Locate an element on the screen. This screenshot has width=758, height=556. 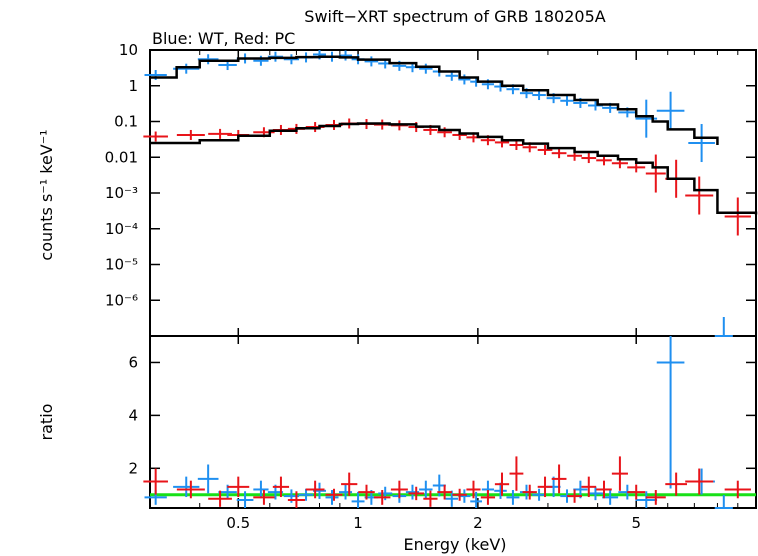
y-tick-label: 10⁻⁴ is located at coordinates (121, 229).